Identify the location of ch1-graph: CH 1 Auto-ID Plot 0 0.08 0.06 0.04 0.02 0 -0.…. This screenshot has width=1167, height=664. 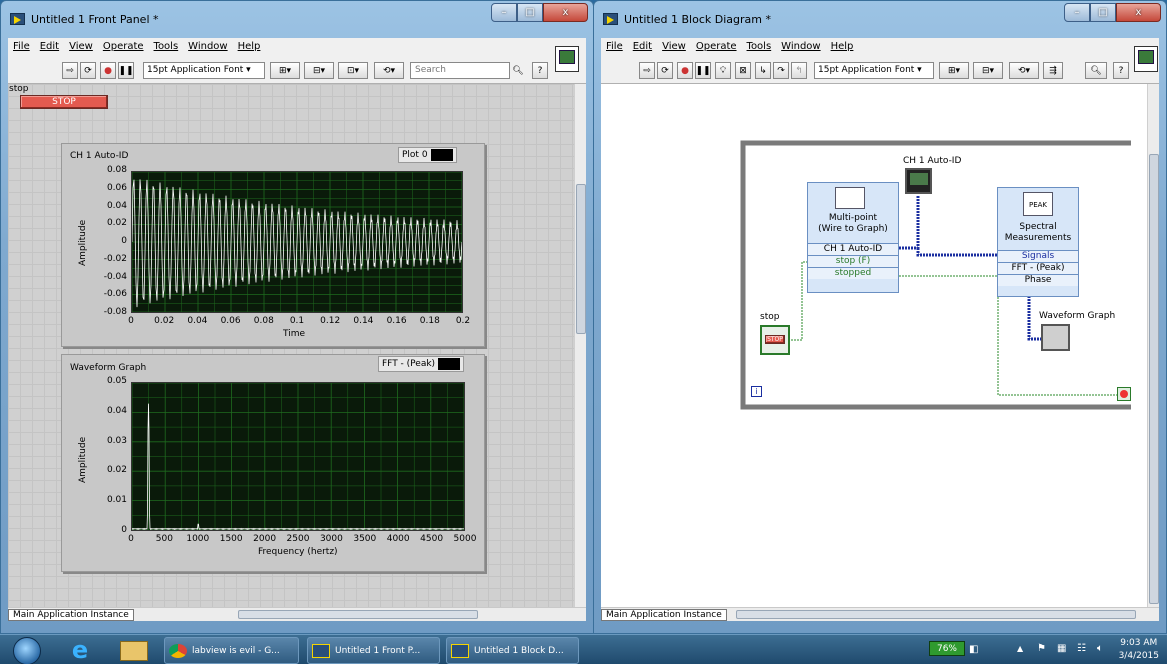
(273, 245).